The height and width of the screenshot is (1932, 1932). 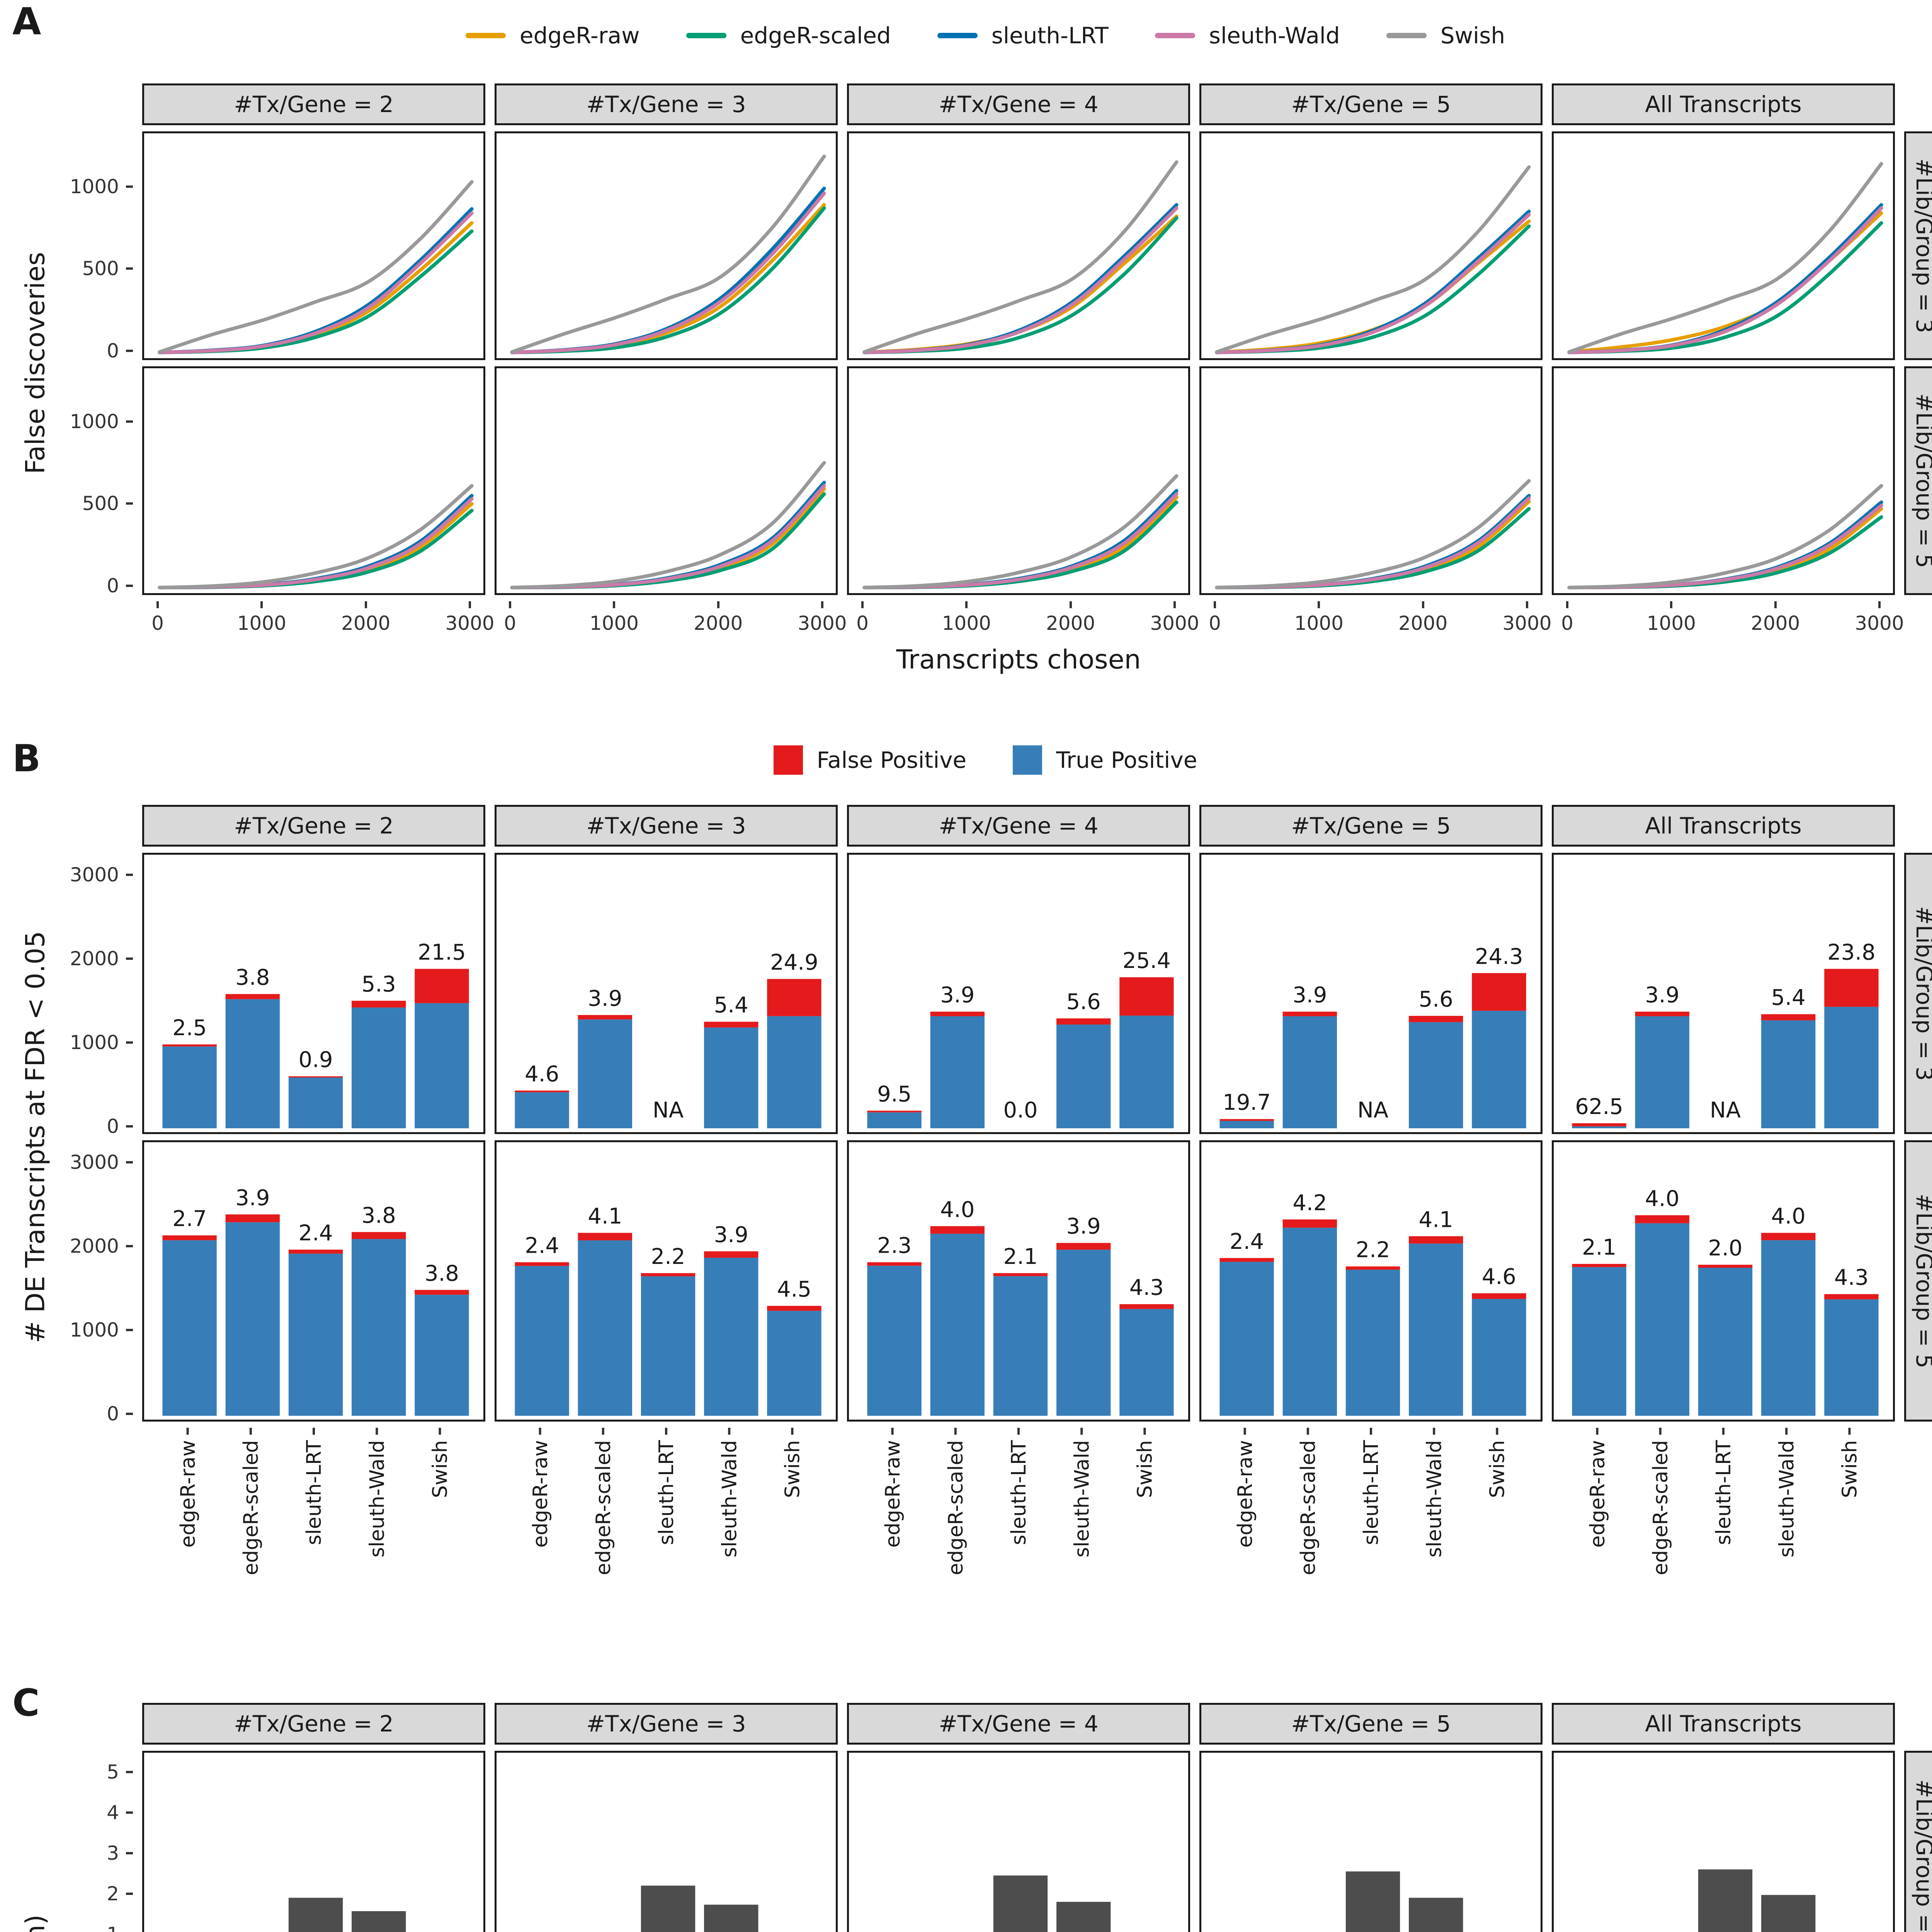 I want to click on series-line-edgeR-raw, so click(x=316, y=546).